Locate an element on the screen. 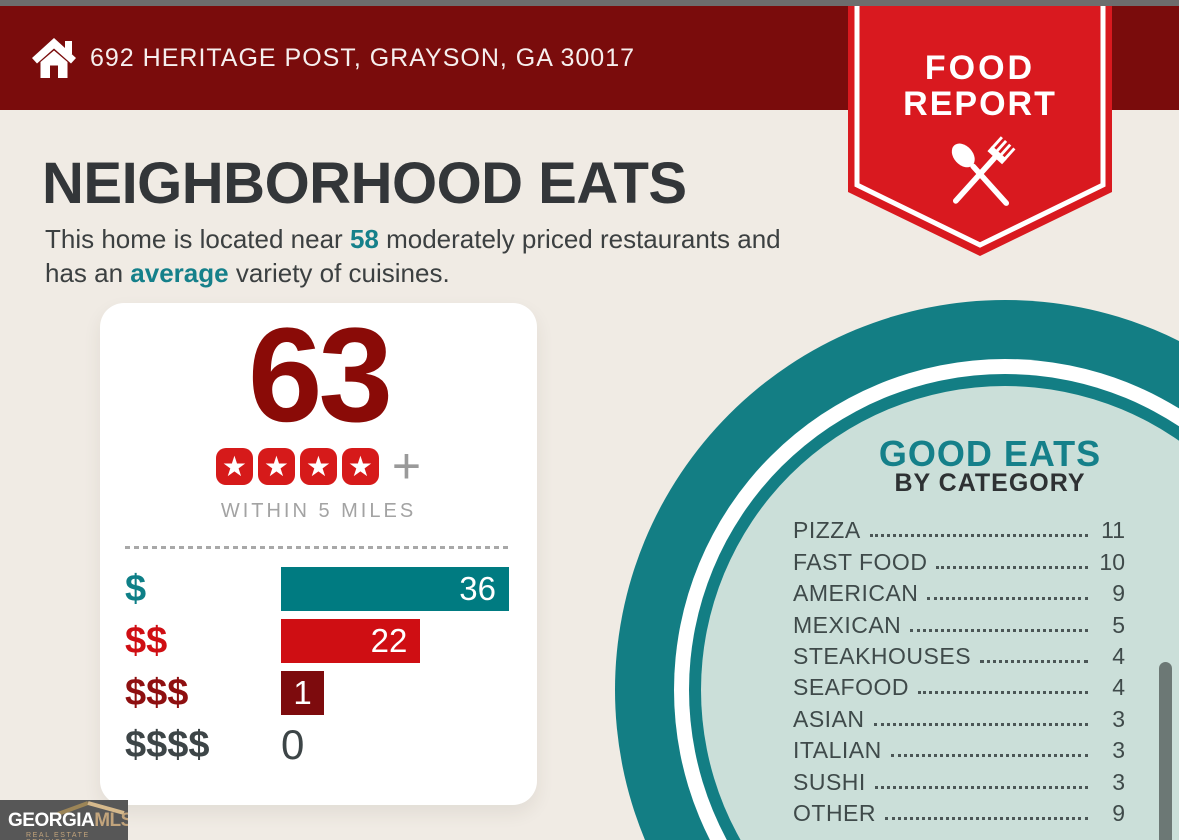 This screenshot has height=840, width=1179. price-tier-label: $$$ is located at coordinates (157, 692).